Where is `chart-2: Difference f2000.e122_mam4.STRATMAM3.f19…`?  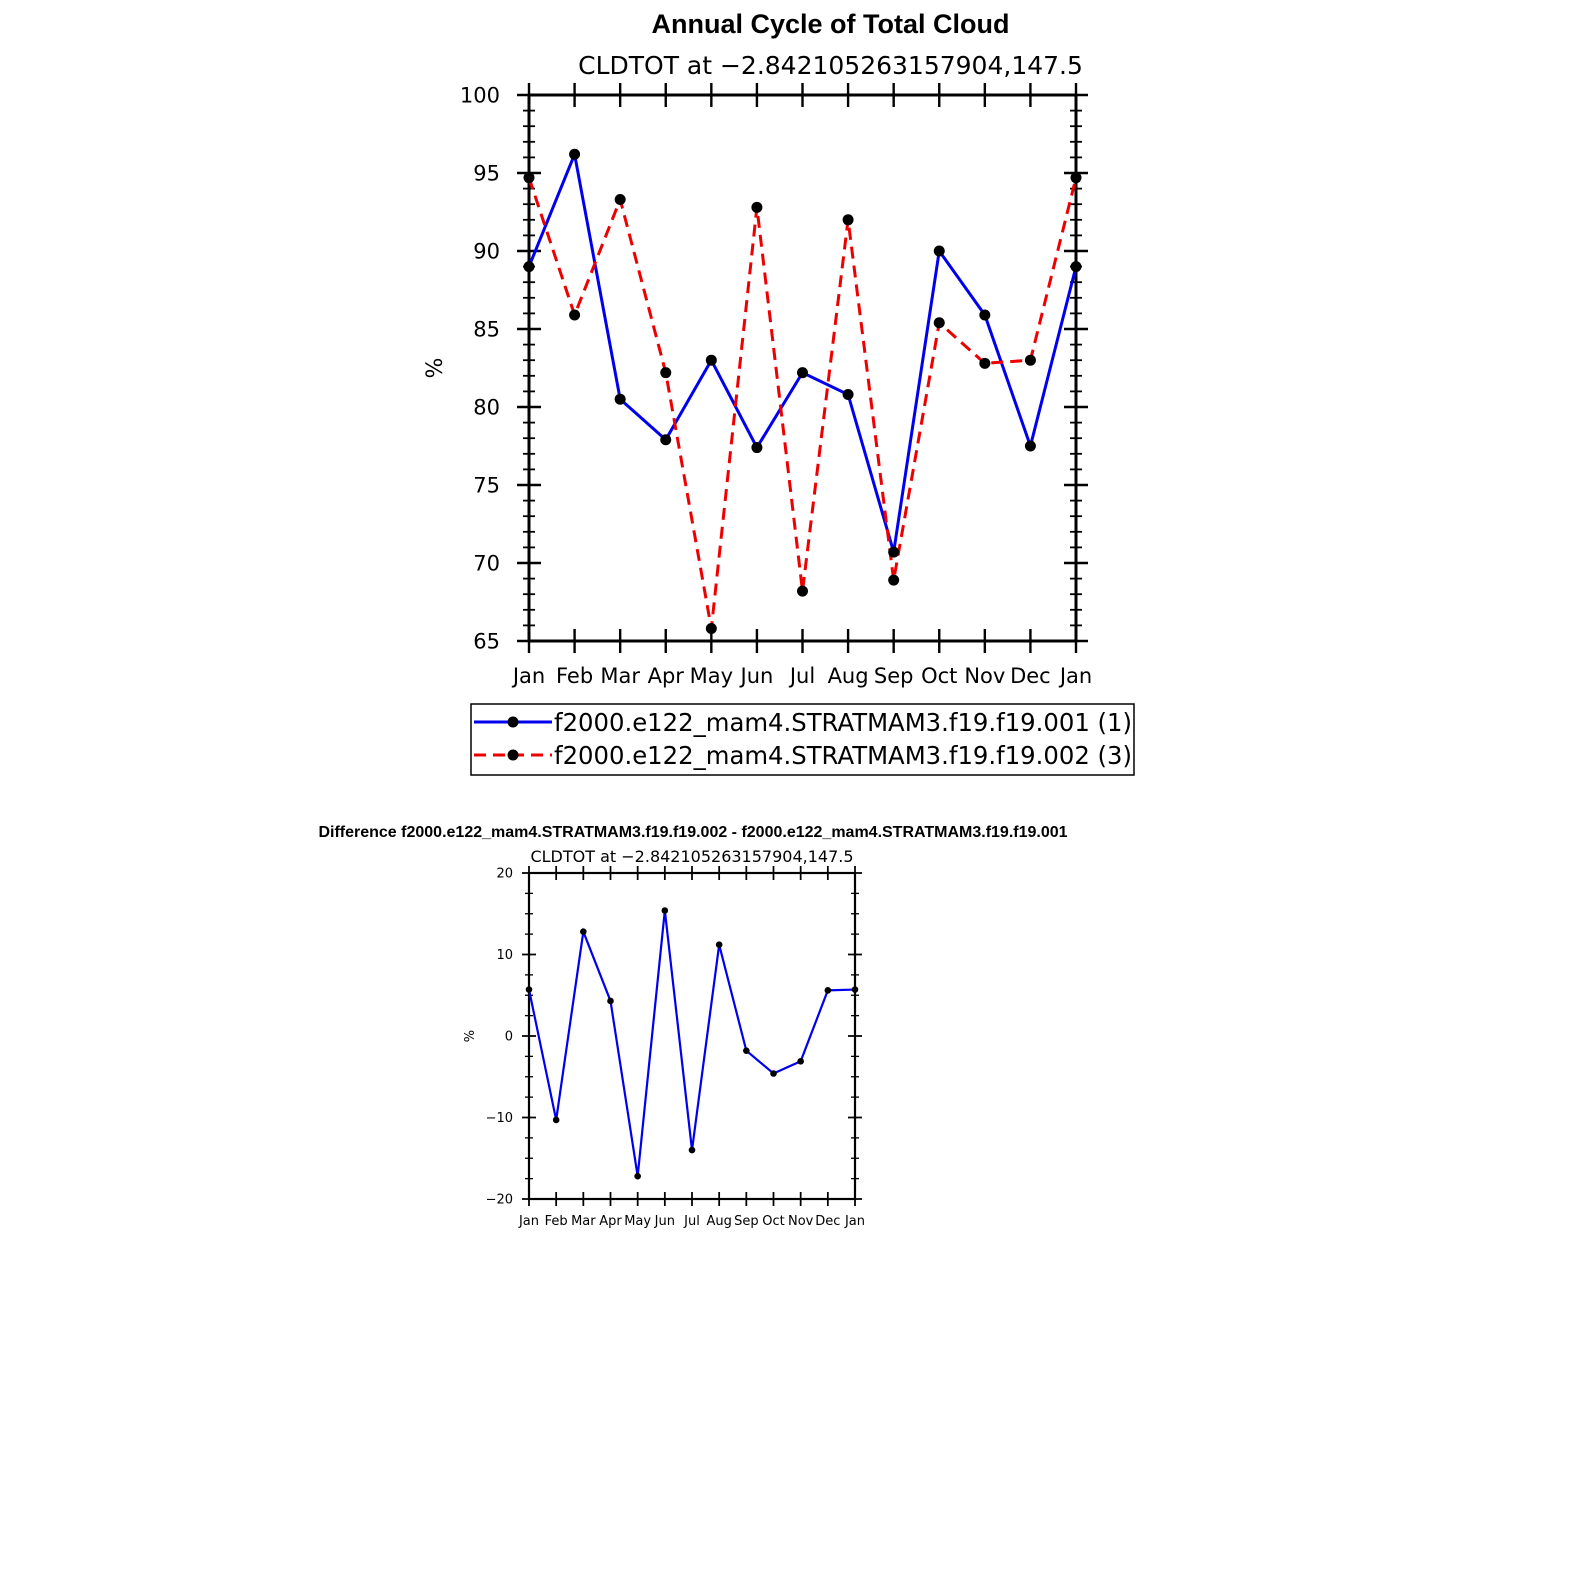 chart-2: Difference f2000.e122_mam4.STRATMAM3.f19… is located at coordinates (692, 1026).